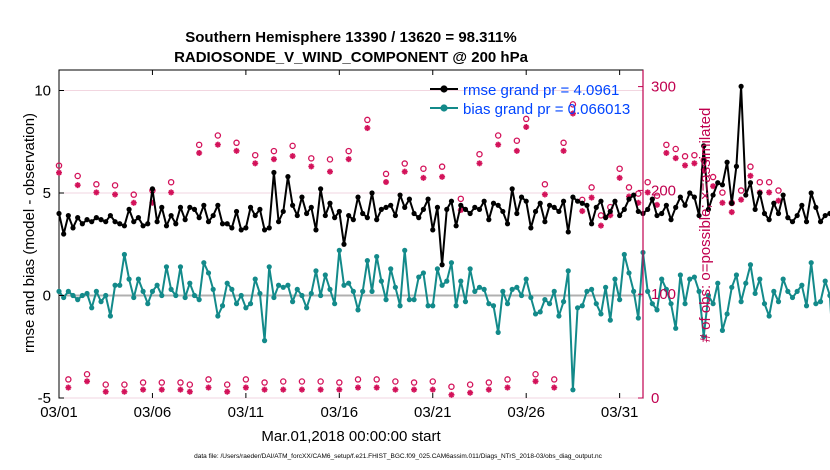 The width and height of the screenshot is (830, 470). Describe the element at coordinates (42, 91) in the screenshot. I see `y-tick-label: 10` at that location.